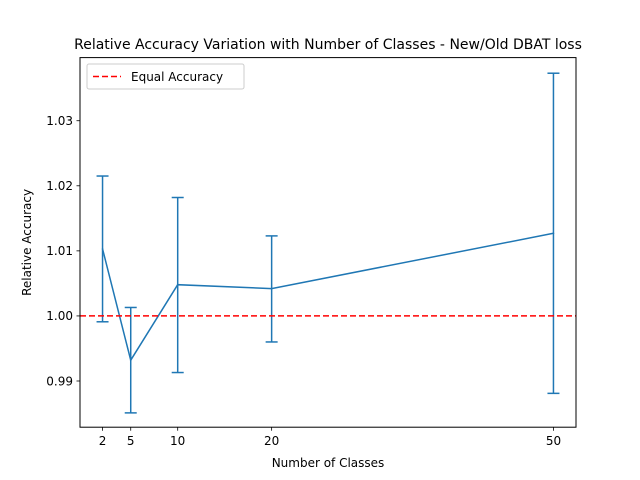 The image size is (640, 480). I want to click on legend-box, so click(165, 76).